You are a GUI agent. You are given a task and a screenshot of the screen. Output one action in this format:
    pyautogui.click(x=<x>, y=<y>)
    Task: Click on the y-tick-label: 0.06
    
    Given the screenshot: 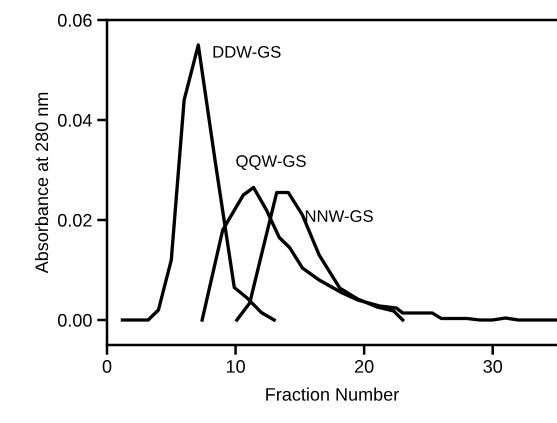 What is the action you would take?
    pyautogui.click(x=75, y=20)
    